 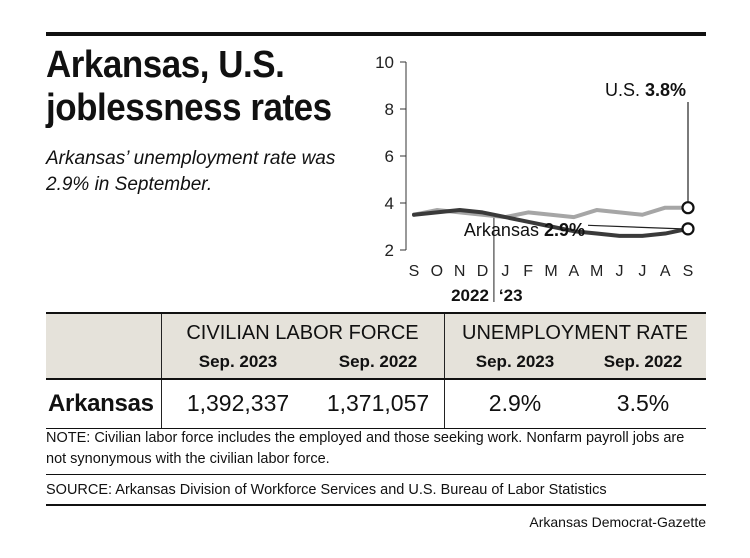 What do you see at coordinates (238, 361) in the screenshot?
I see `subheader-labor-2023: Sep. 2023` at bounding box center [238, 361].